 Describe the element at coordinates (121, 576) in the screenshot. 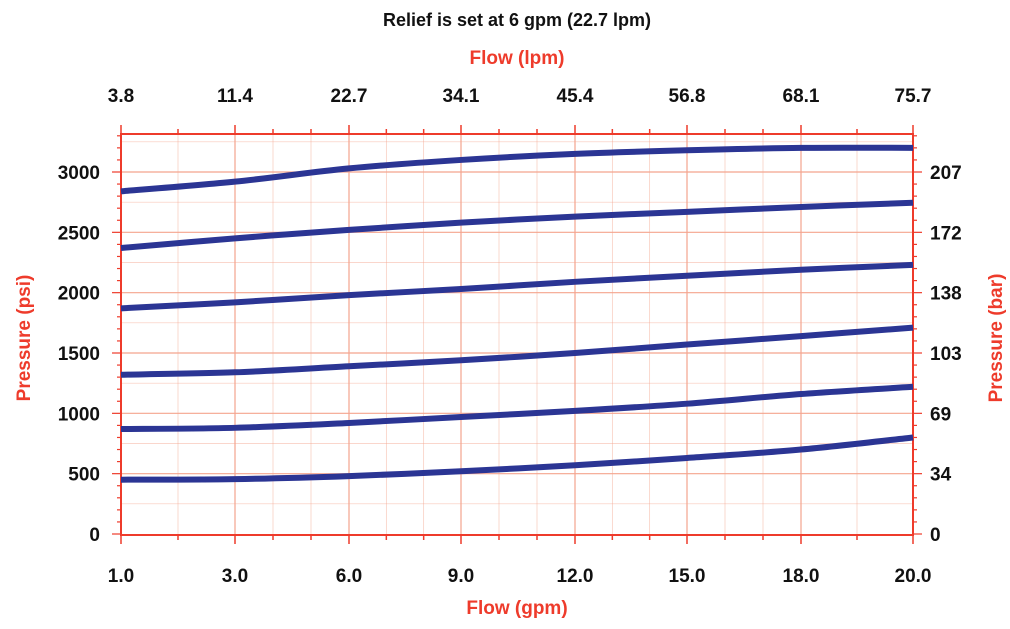

I see `x-tick-label: 1.0` at that location.